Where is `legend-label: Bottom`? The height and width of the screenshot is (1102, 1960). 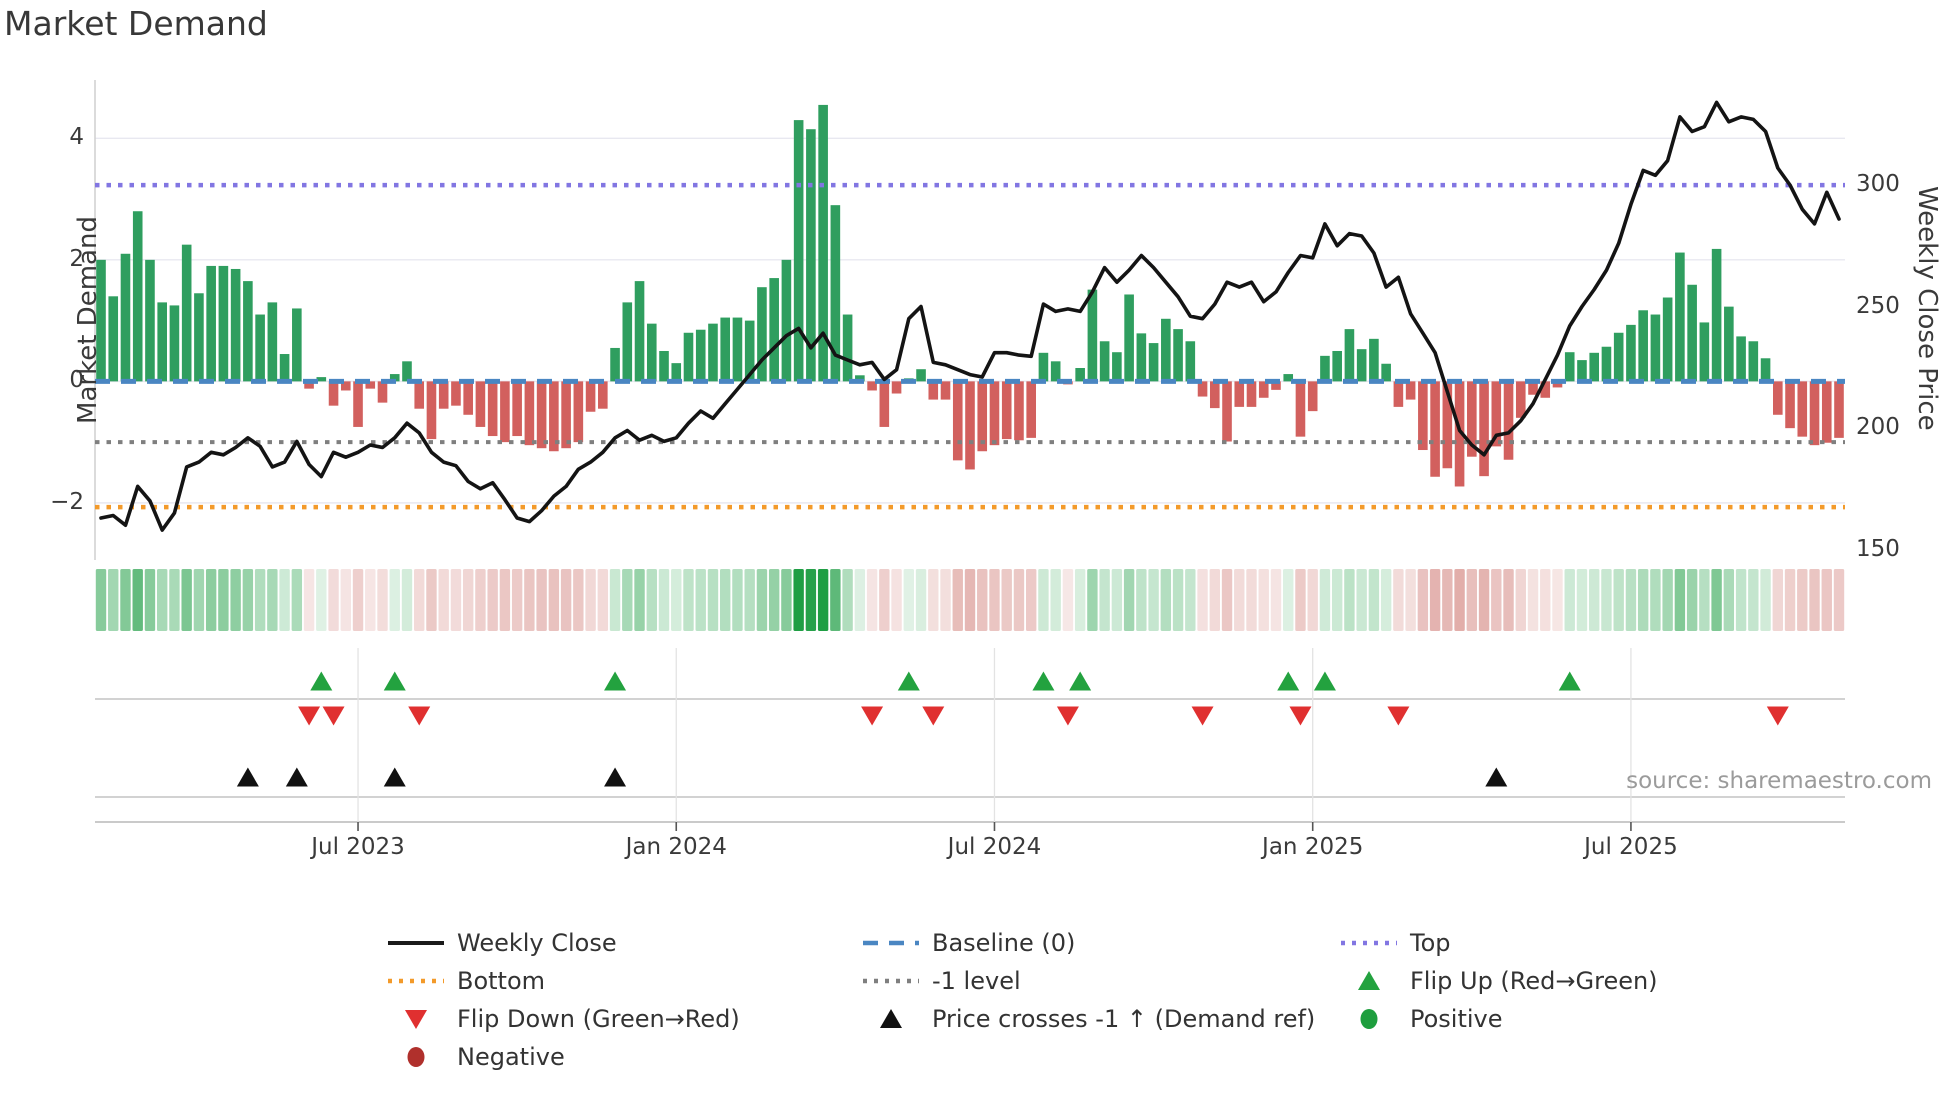
legend-label: Bottom is located at coordinates (501, 981).